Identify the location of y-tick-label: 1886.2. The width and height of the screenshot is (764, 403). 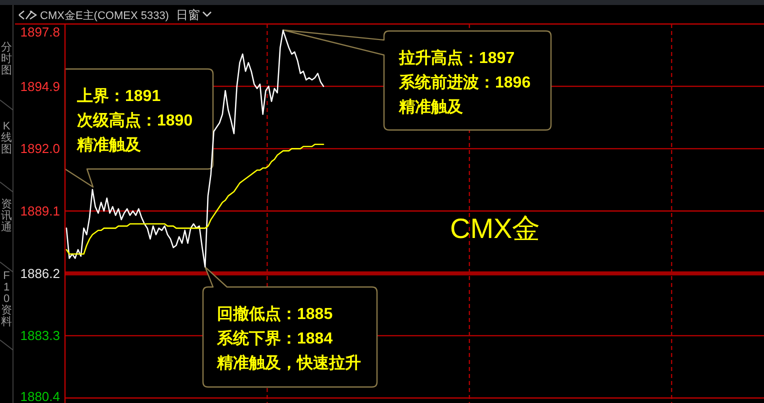
(40, 273).